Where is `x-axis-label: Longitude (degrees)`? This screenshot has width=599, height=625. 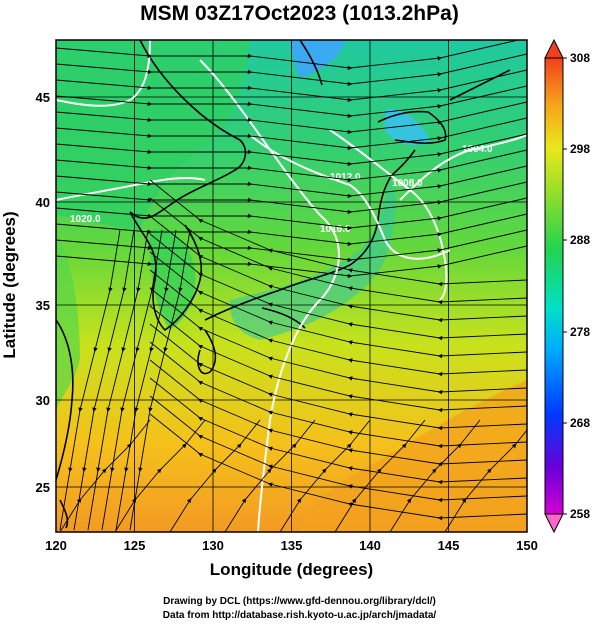 x-axis-label: Longitude (degrees) is located at coordinates (291, 569).